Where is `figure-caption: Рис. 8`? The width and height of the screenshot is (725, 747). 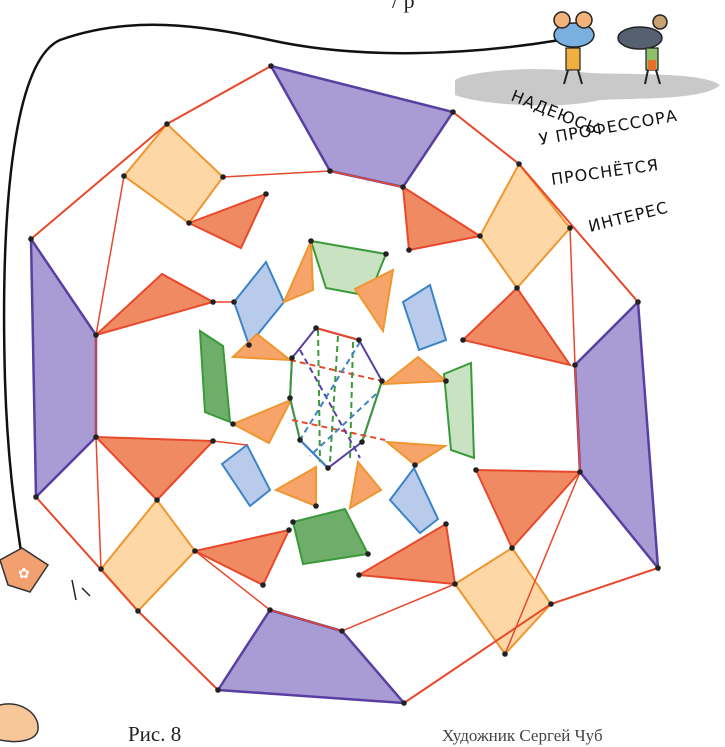
figure-caption: Рис. 8 is located at coordinates (155, 734).